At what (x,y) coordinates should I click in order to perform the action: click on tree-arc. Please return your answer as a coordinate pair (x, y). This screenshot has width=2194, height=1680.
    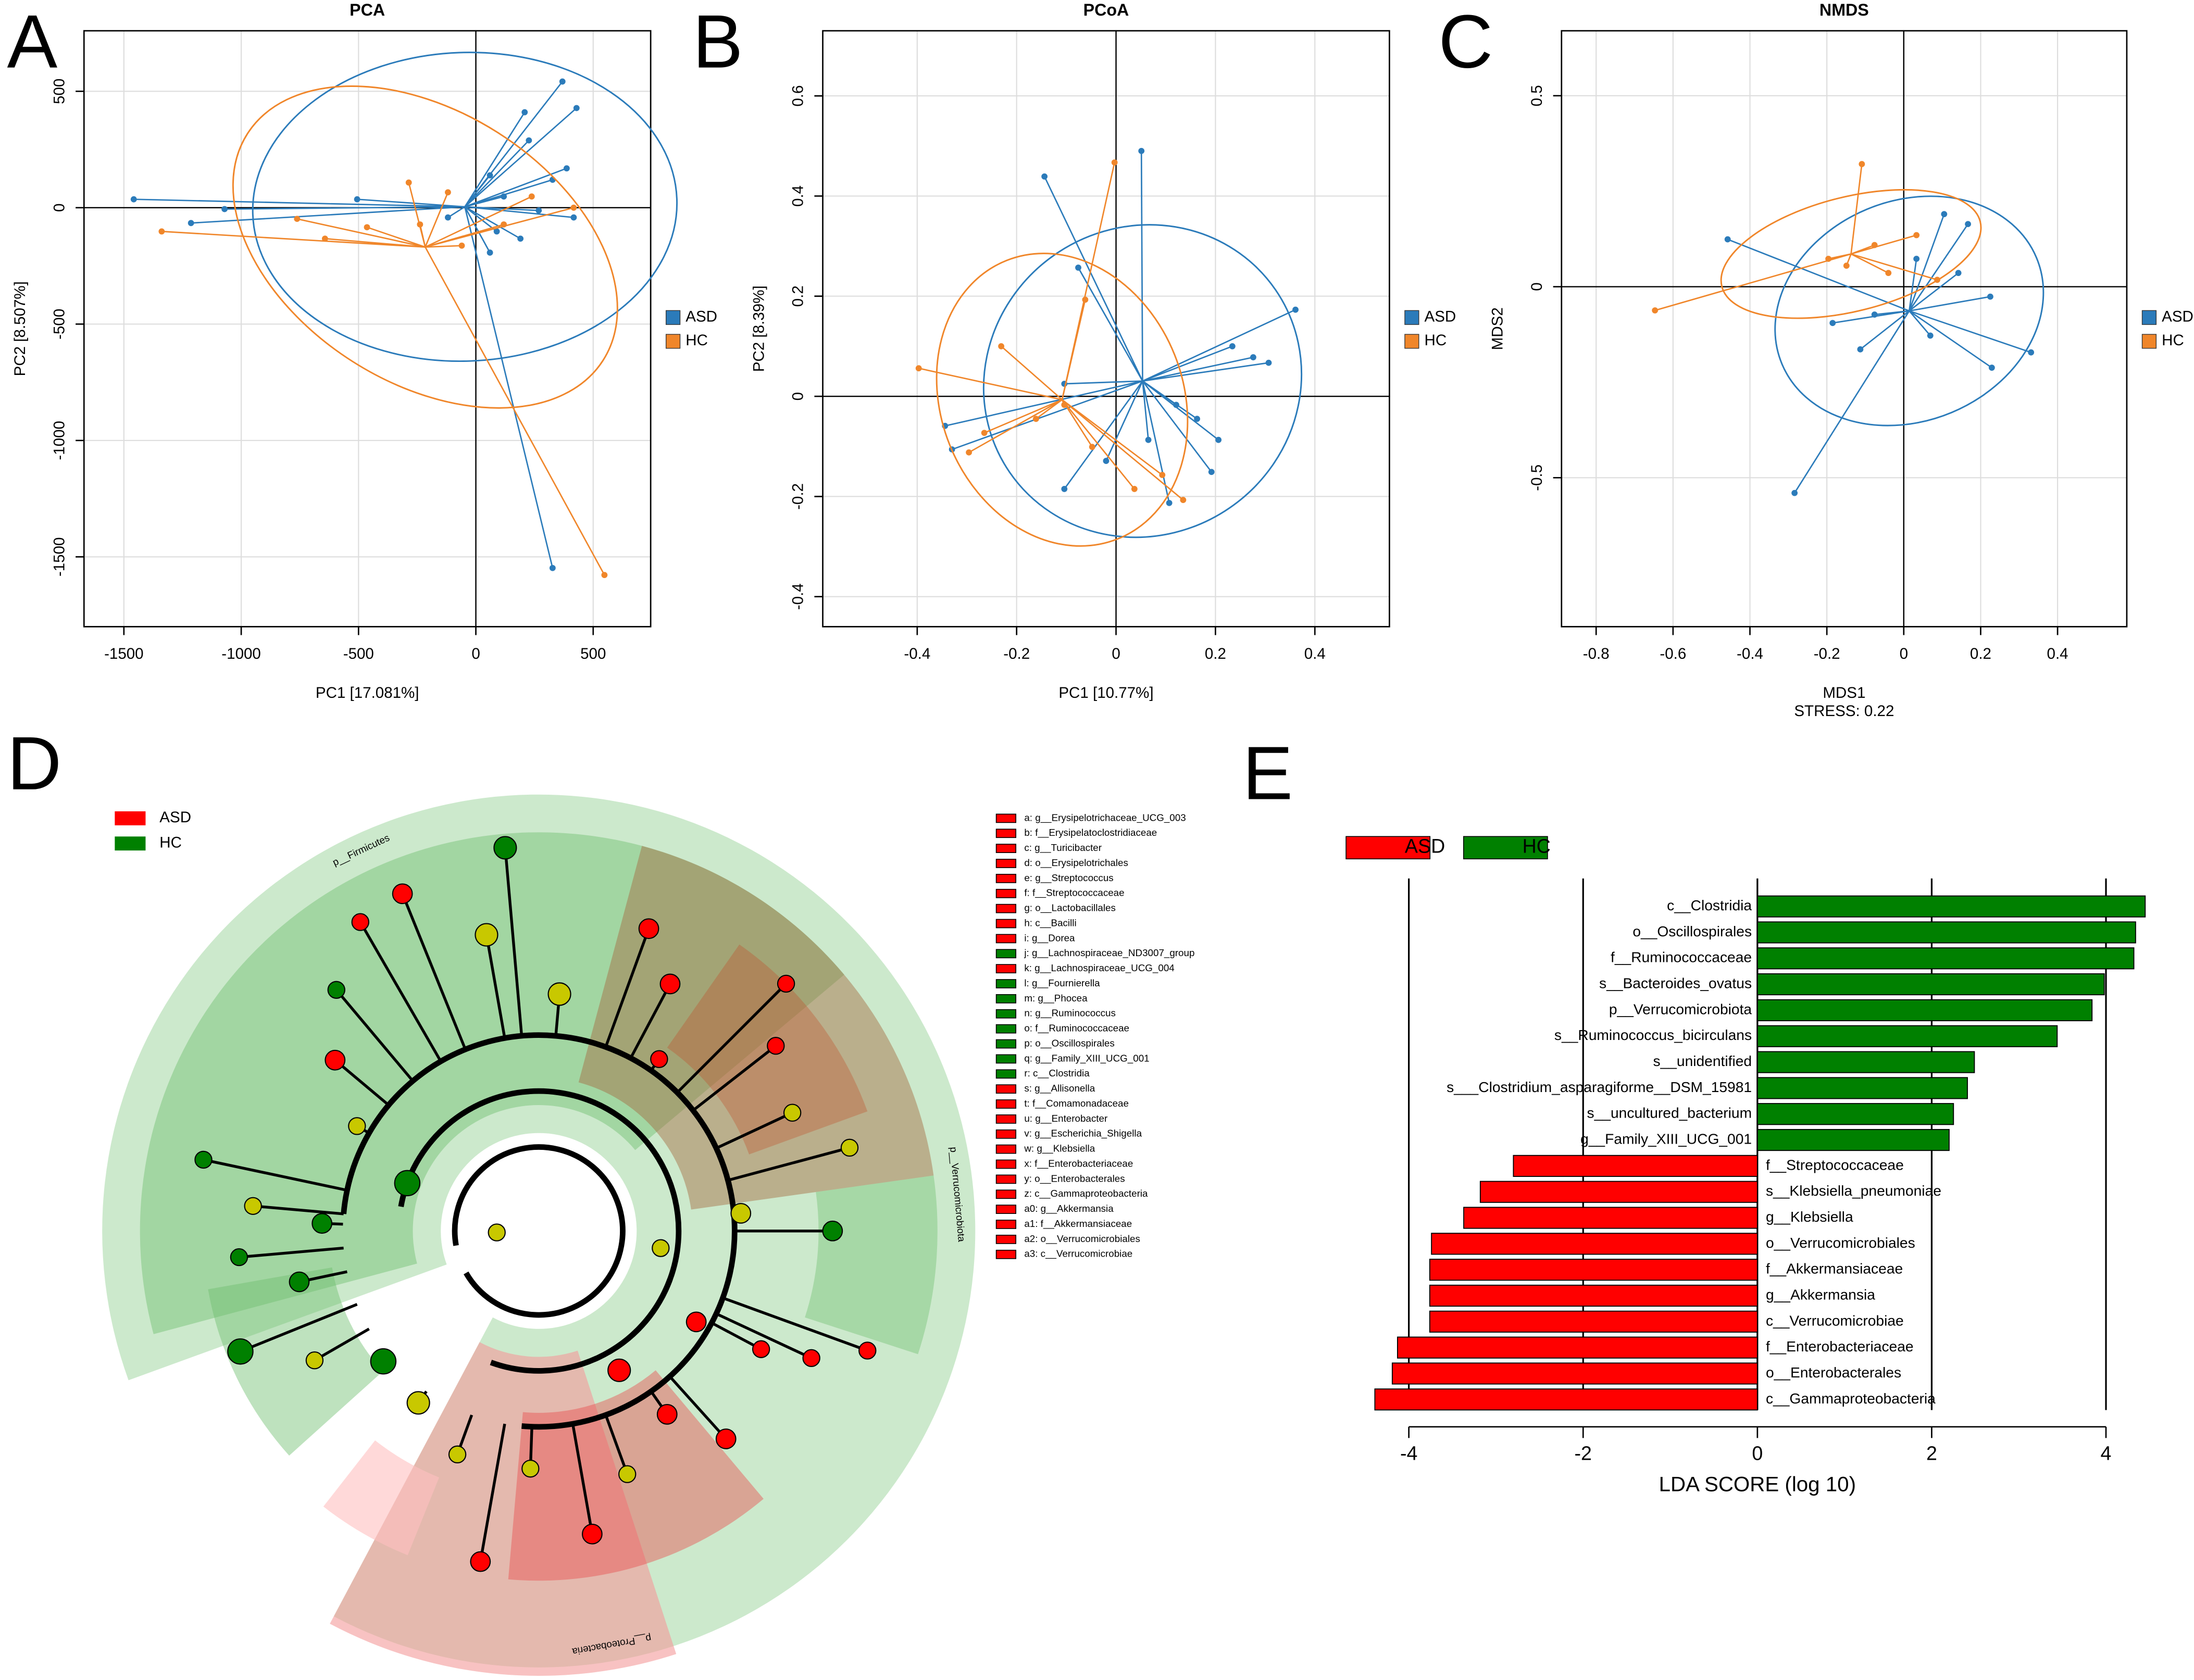
    Looking at the image, I should click on (540, 1231).